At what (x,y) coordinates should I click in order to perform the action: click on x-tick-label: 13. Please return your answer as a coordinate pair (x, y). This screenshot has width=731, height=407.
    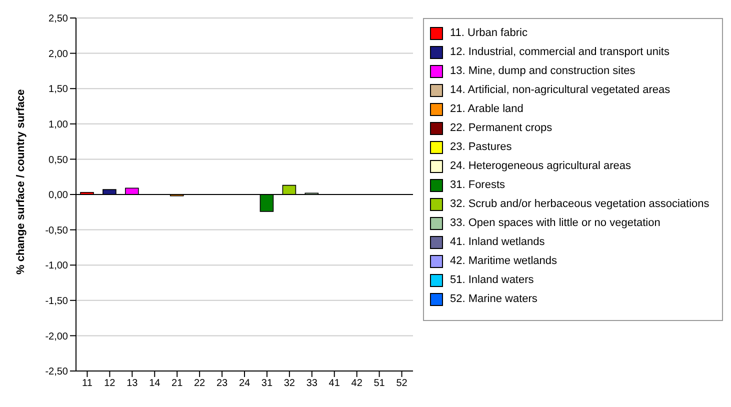
    Looking at the image, I should click on (132, 384).